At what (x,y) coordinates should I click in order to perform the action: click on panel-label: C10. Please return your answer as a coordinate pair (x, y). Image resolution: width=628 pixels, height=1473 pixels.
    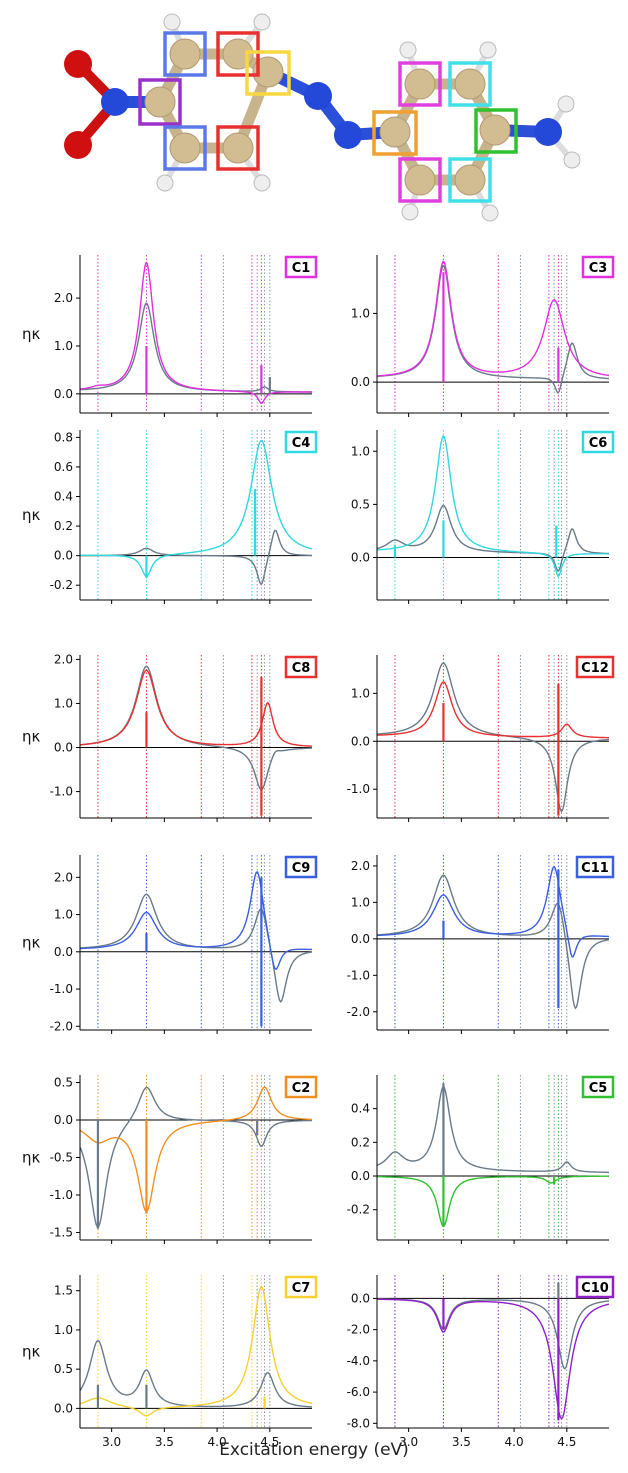
    Looking at the image, I should click on (595, 1288).